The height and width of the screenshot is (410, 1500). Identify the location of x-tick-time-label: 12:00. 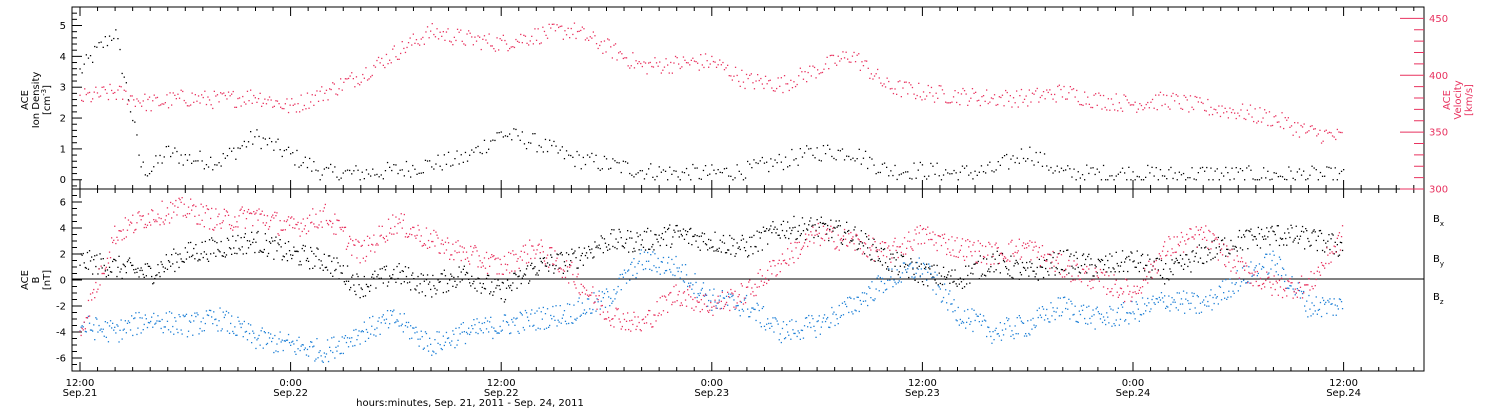
(922, 383).